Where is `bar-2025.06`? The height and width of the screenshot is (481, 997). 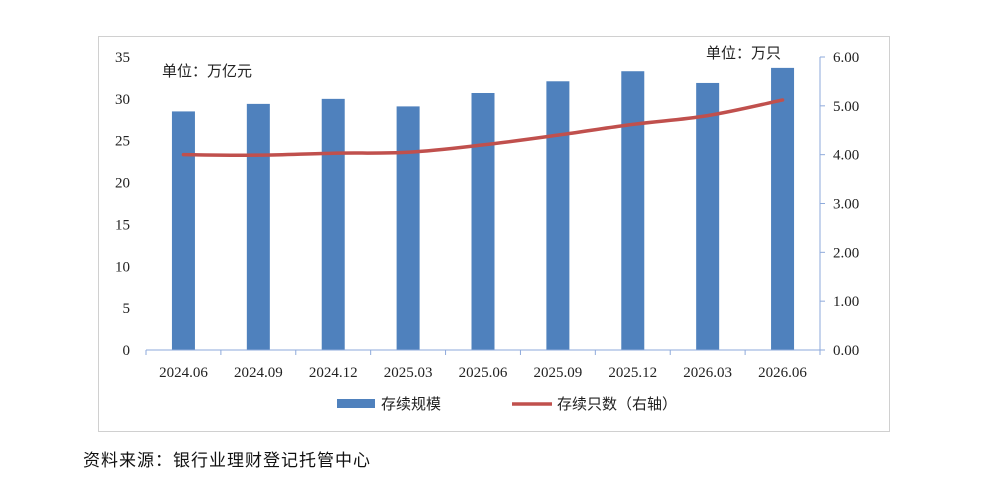
bar-2025.06 is located at coordinates (483, 221).